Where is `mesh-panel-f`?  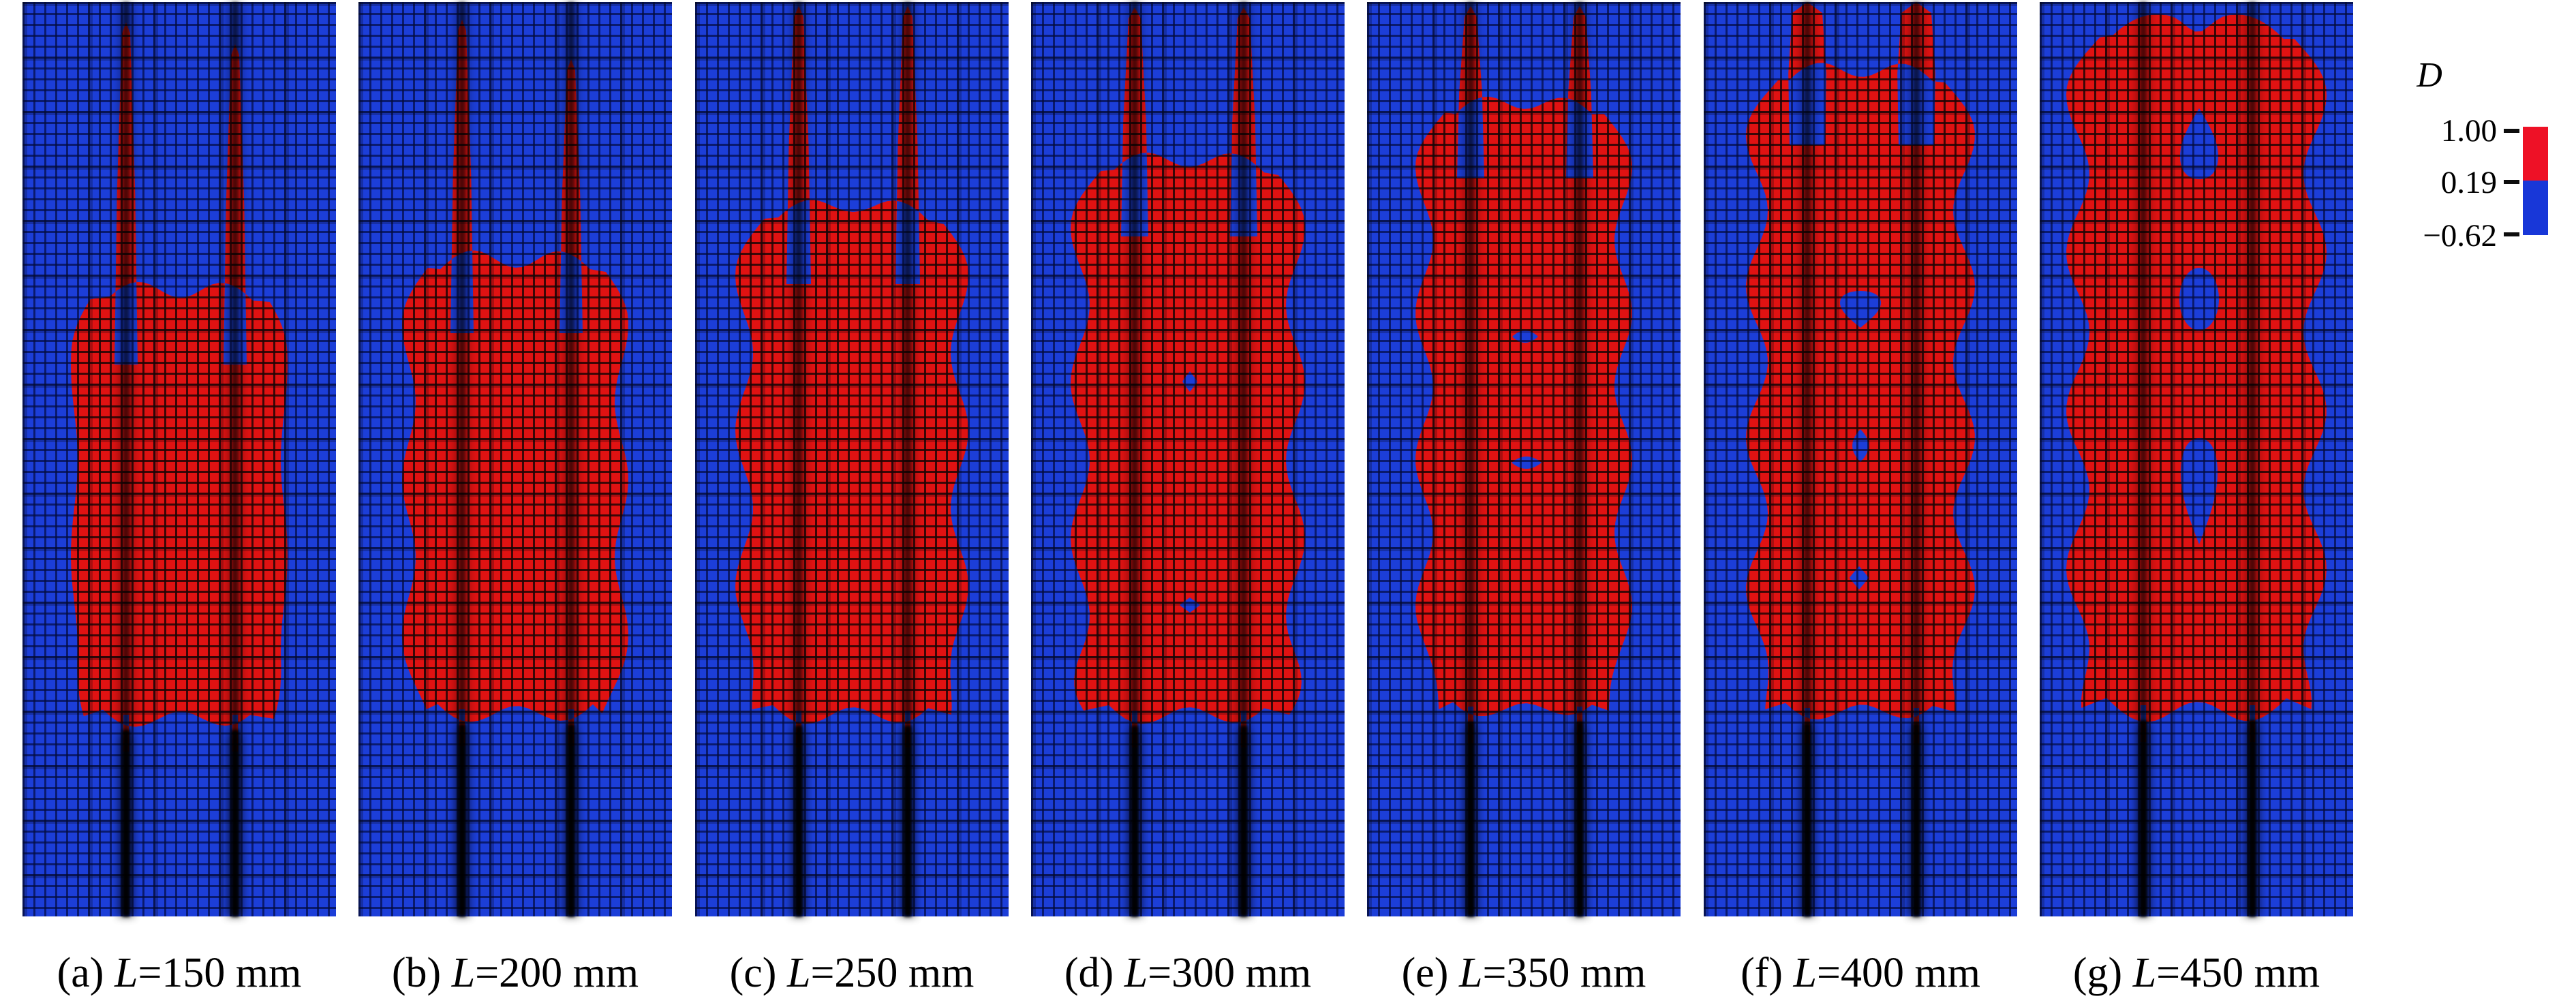 mesh-panel-f is located at coordinates (1860, 459).